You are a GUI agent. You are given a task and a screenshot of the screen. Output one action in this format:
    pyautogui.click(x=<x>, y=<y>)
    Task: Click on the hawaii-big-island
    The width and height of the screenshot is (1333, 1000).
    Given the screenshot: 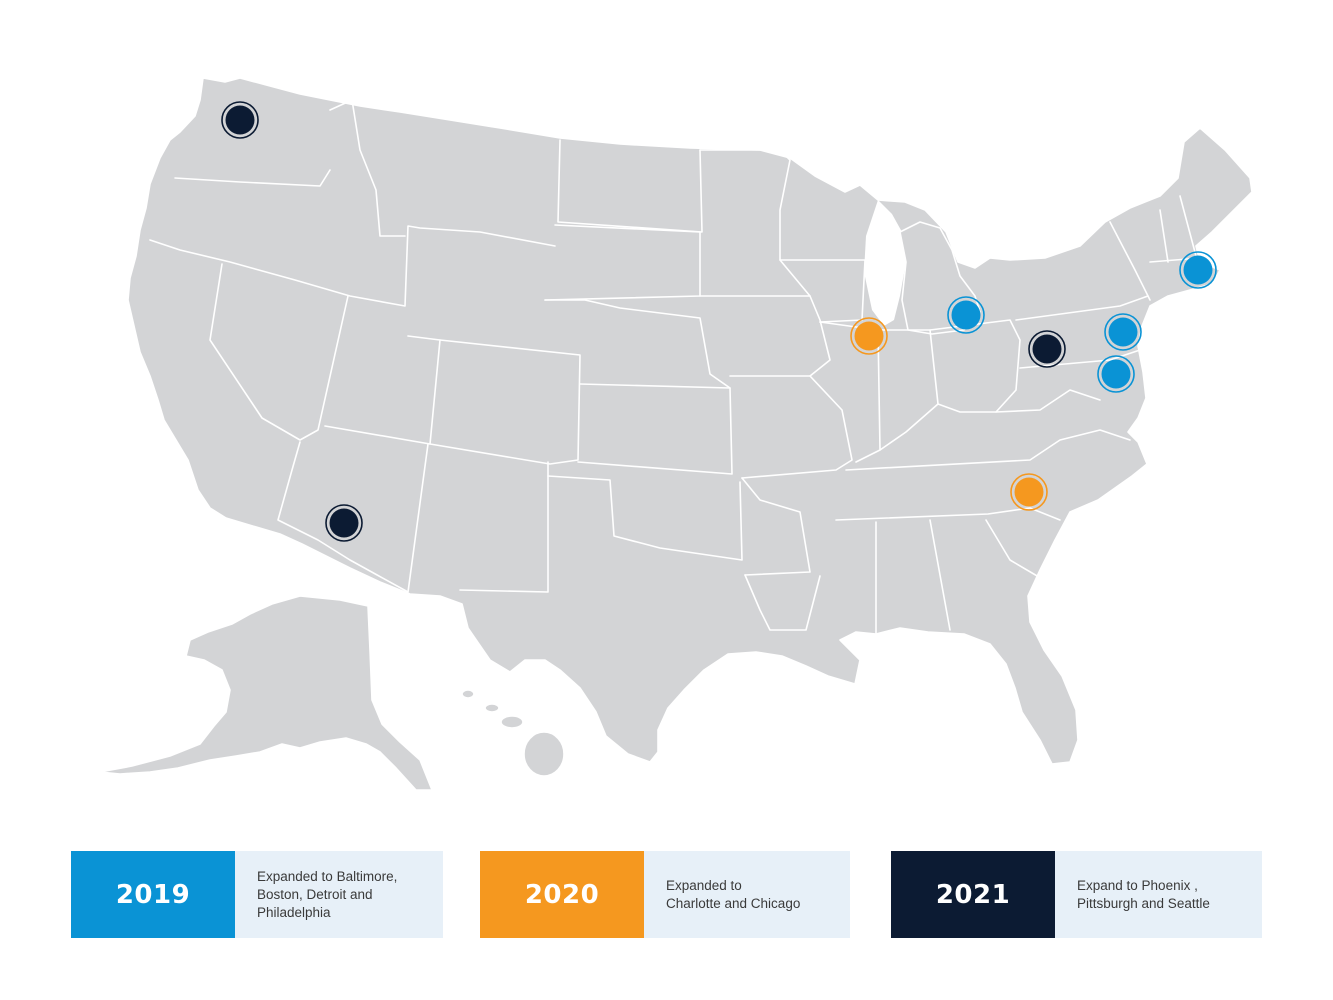 What is the action you would take?
    pyautogui.click(x=544, y=754)
    